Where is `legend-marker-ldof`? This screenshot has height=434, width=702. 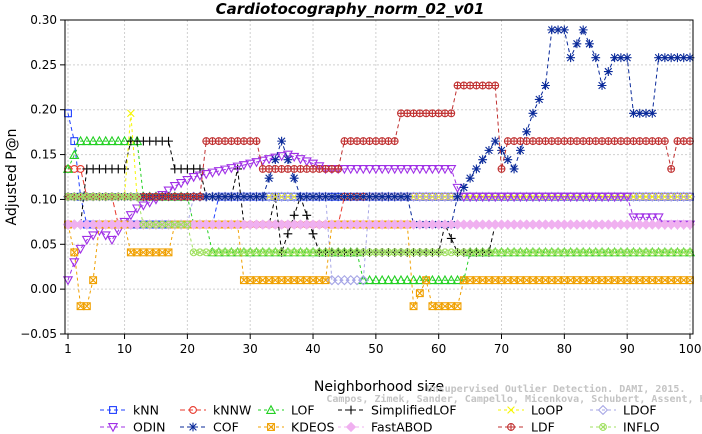 legend-marker-ldof is located at coordinates (603, 410).